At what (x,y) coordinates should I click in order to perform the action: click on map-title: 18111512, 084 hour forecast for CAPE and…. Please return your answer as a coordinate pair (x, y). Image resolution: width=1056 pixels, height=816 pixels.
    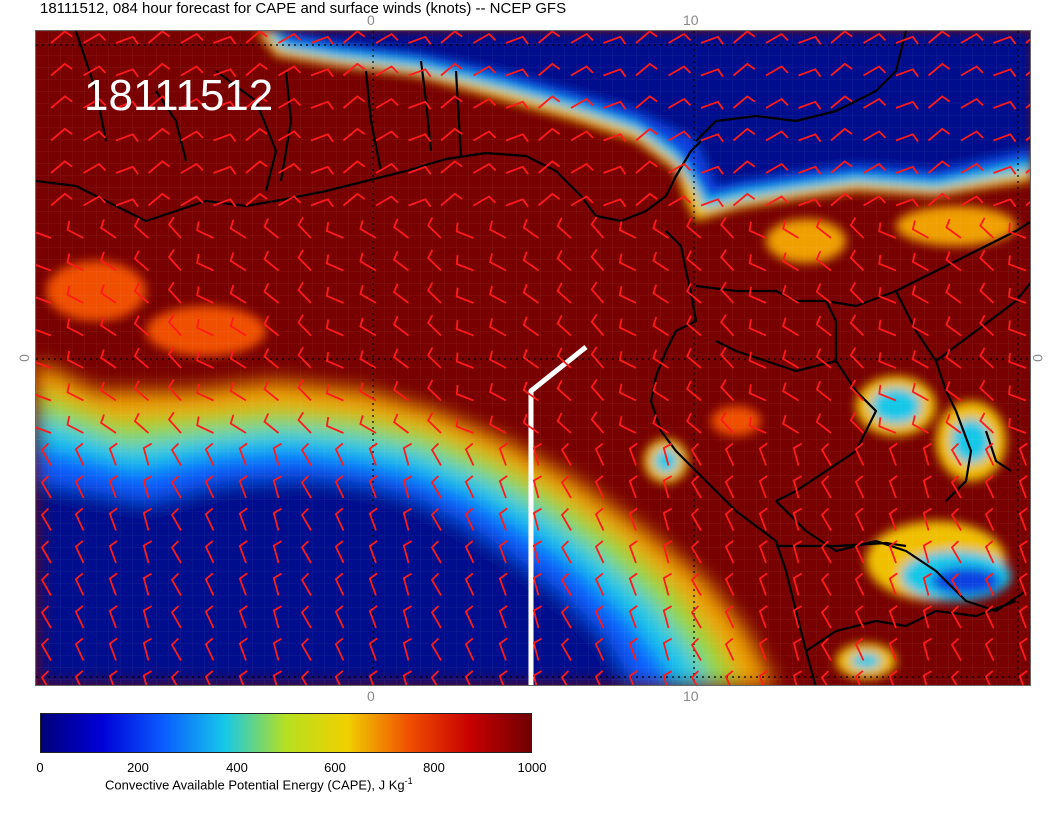
    Looking at the image, I should click on (303, 8).